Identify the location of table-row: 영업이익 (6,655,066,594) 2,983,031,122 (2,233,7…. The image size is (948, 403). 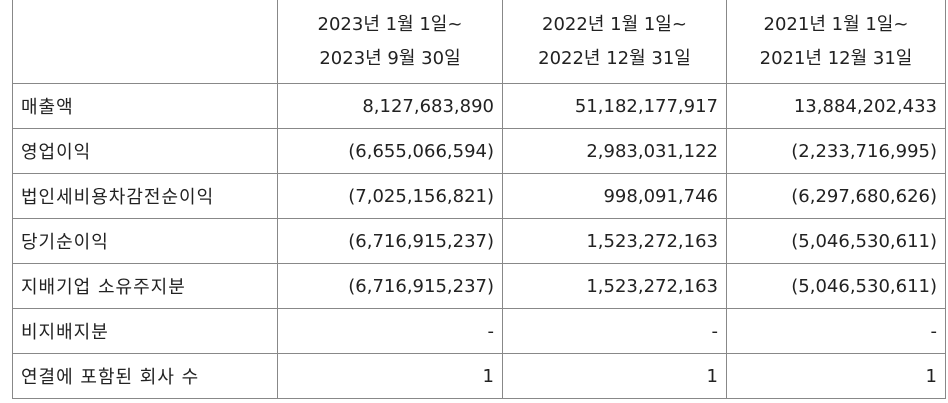
(479, 151).